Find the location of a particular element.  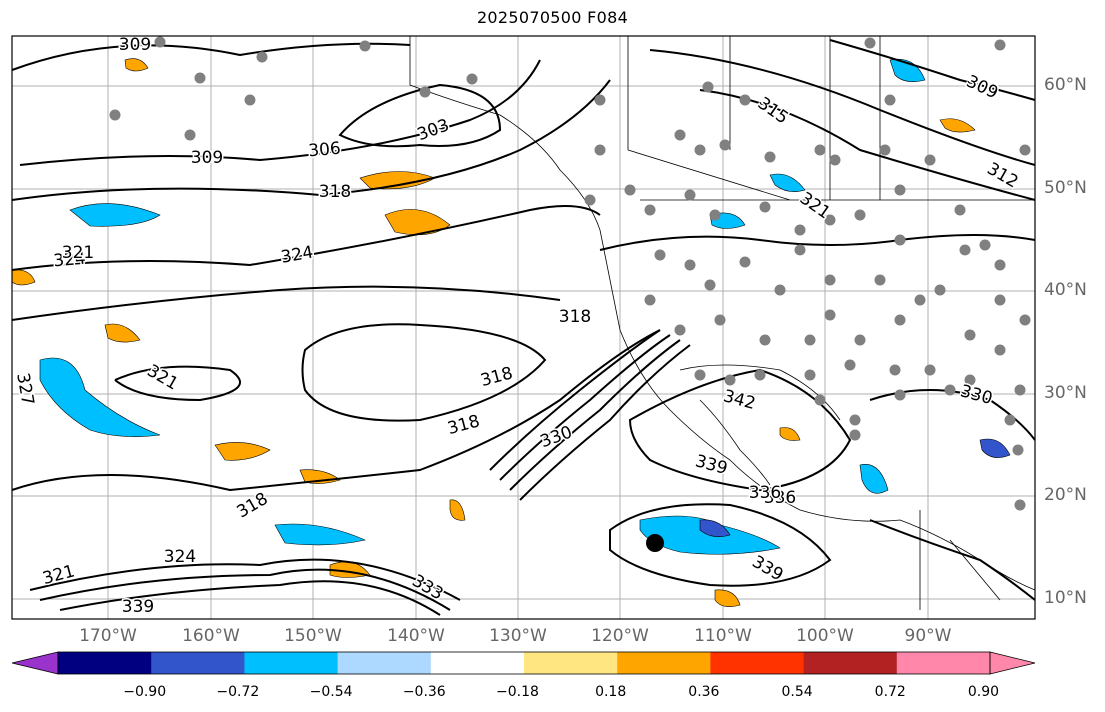

longitude-label: 100°W is located at coordinates (825, 636).